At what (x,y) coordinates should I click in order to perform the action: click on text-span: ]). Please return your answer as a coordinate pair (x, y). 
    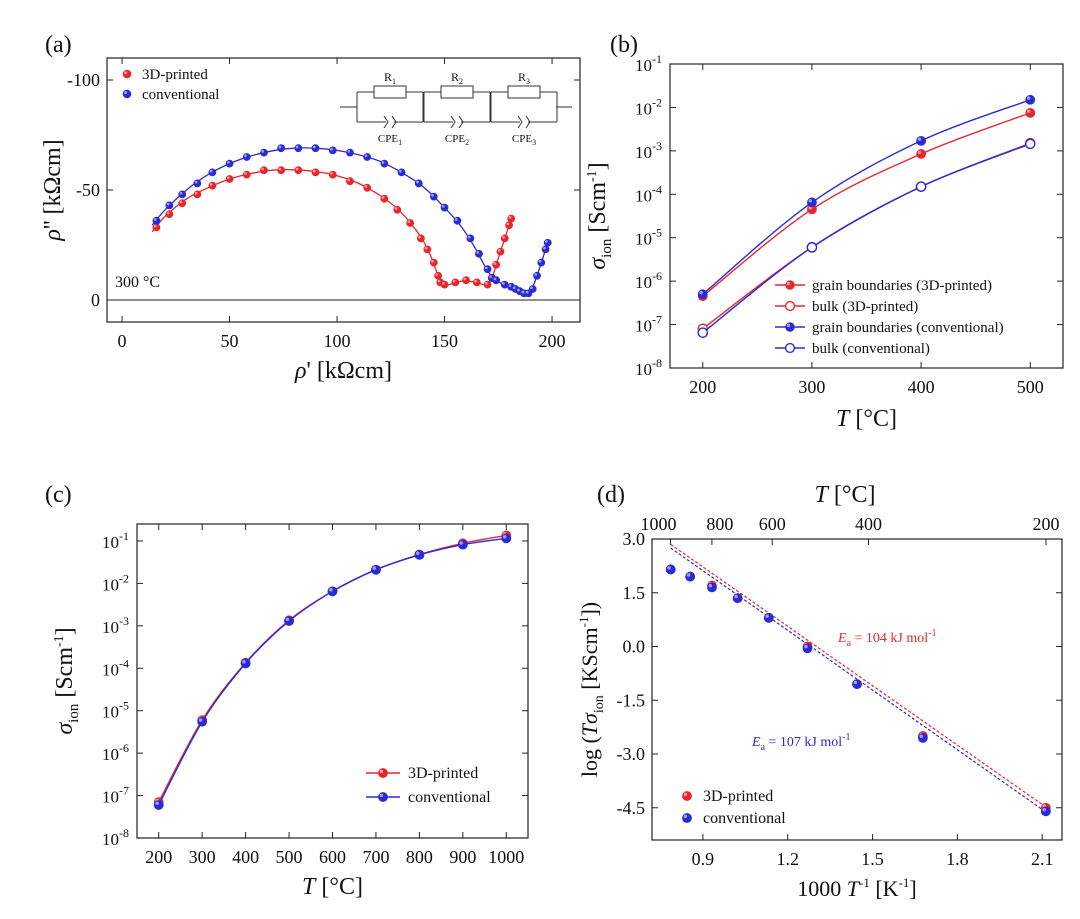
    Looking at the image, I should click on (589, 609).